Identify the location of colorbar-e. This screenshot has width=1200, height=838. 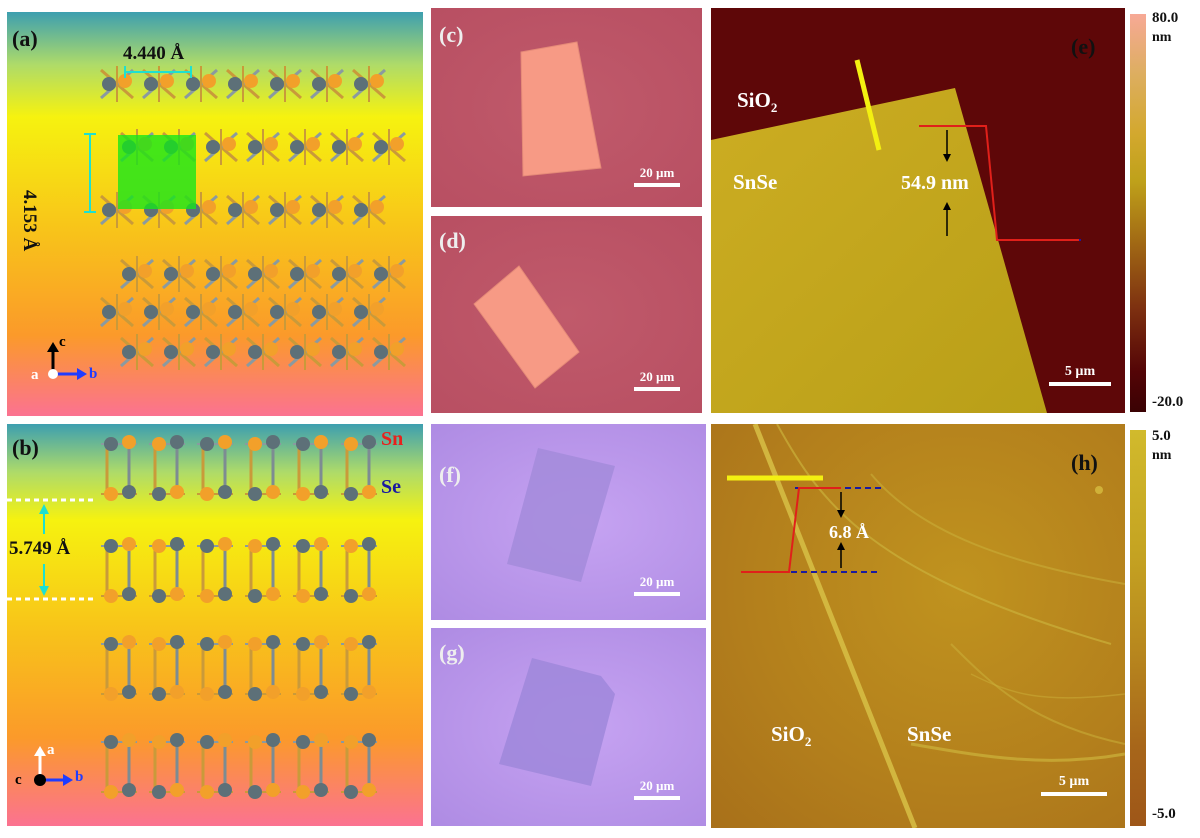
(1138, 213).